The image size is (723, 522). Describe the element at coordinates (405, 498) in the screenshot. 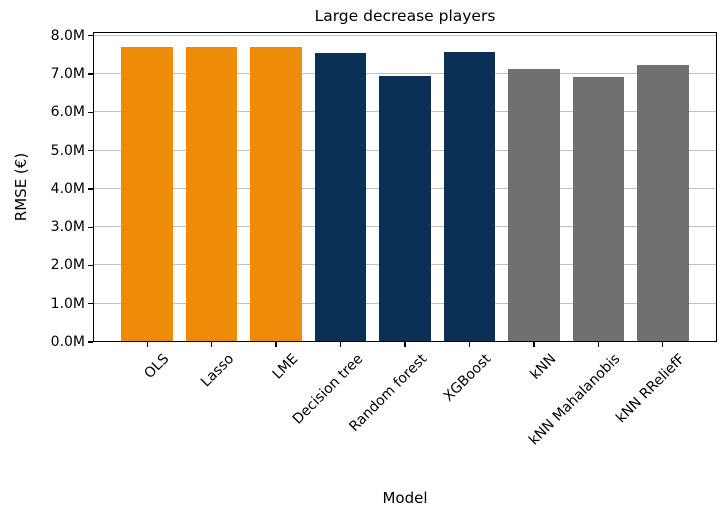

I see `x-axis-label: Model` at that location.